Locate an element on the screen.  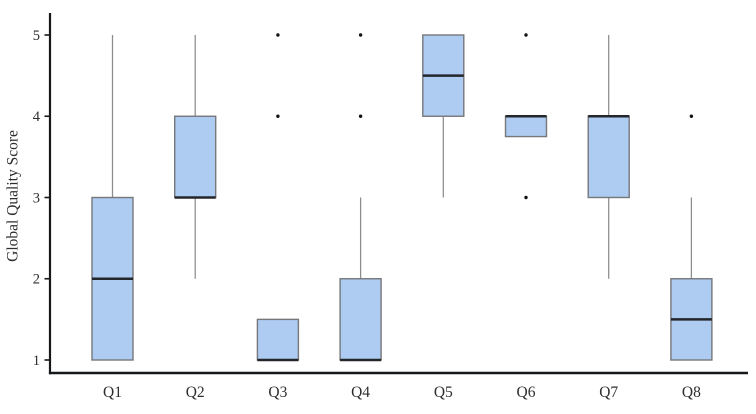
box-Q6 is located at coordinates (526, 126).